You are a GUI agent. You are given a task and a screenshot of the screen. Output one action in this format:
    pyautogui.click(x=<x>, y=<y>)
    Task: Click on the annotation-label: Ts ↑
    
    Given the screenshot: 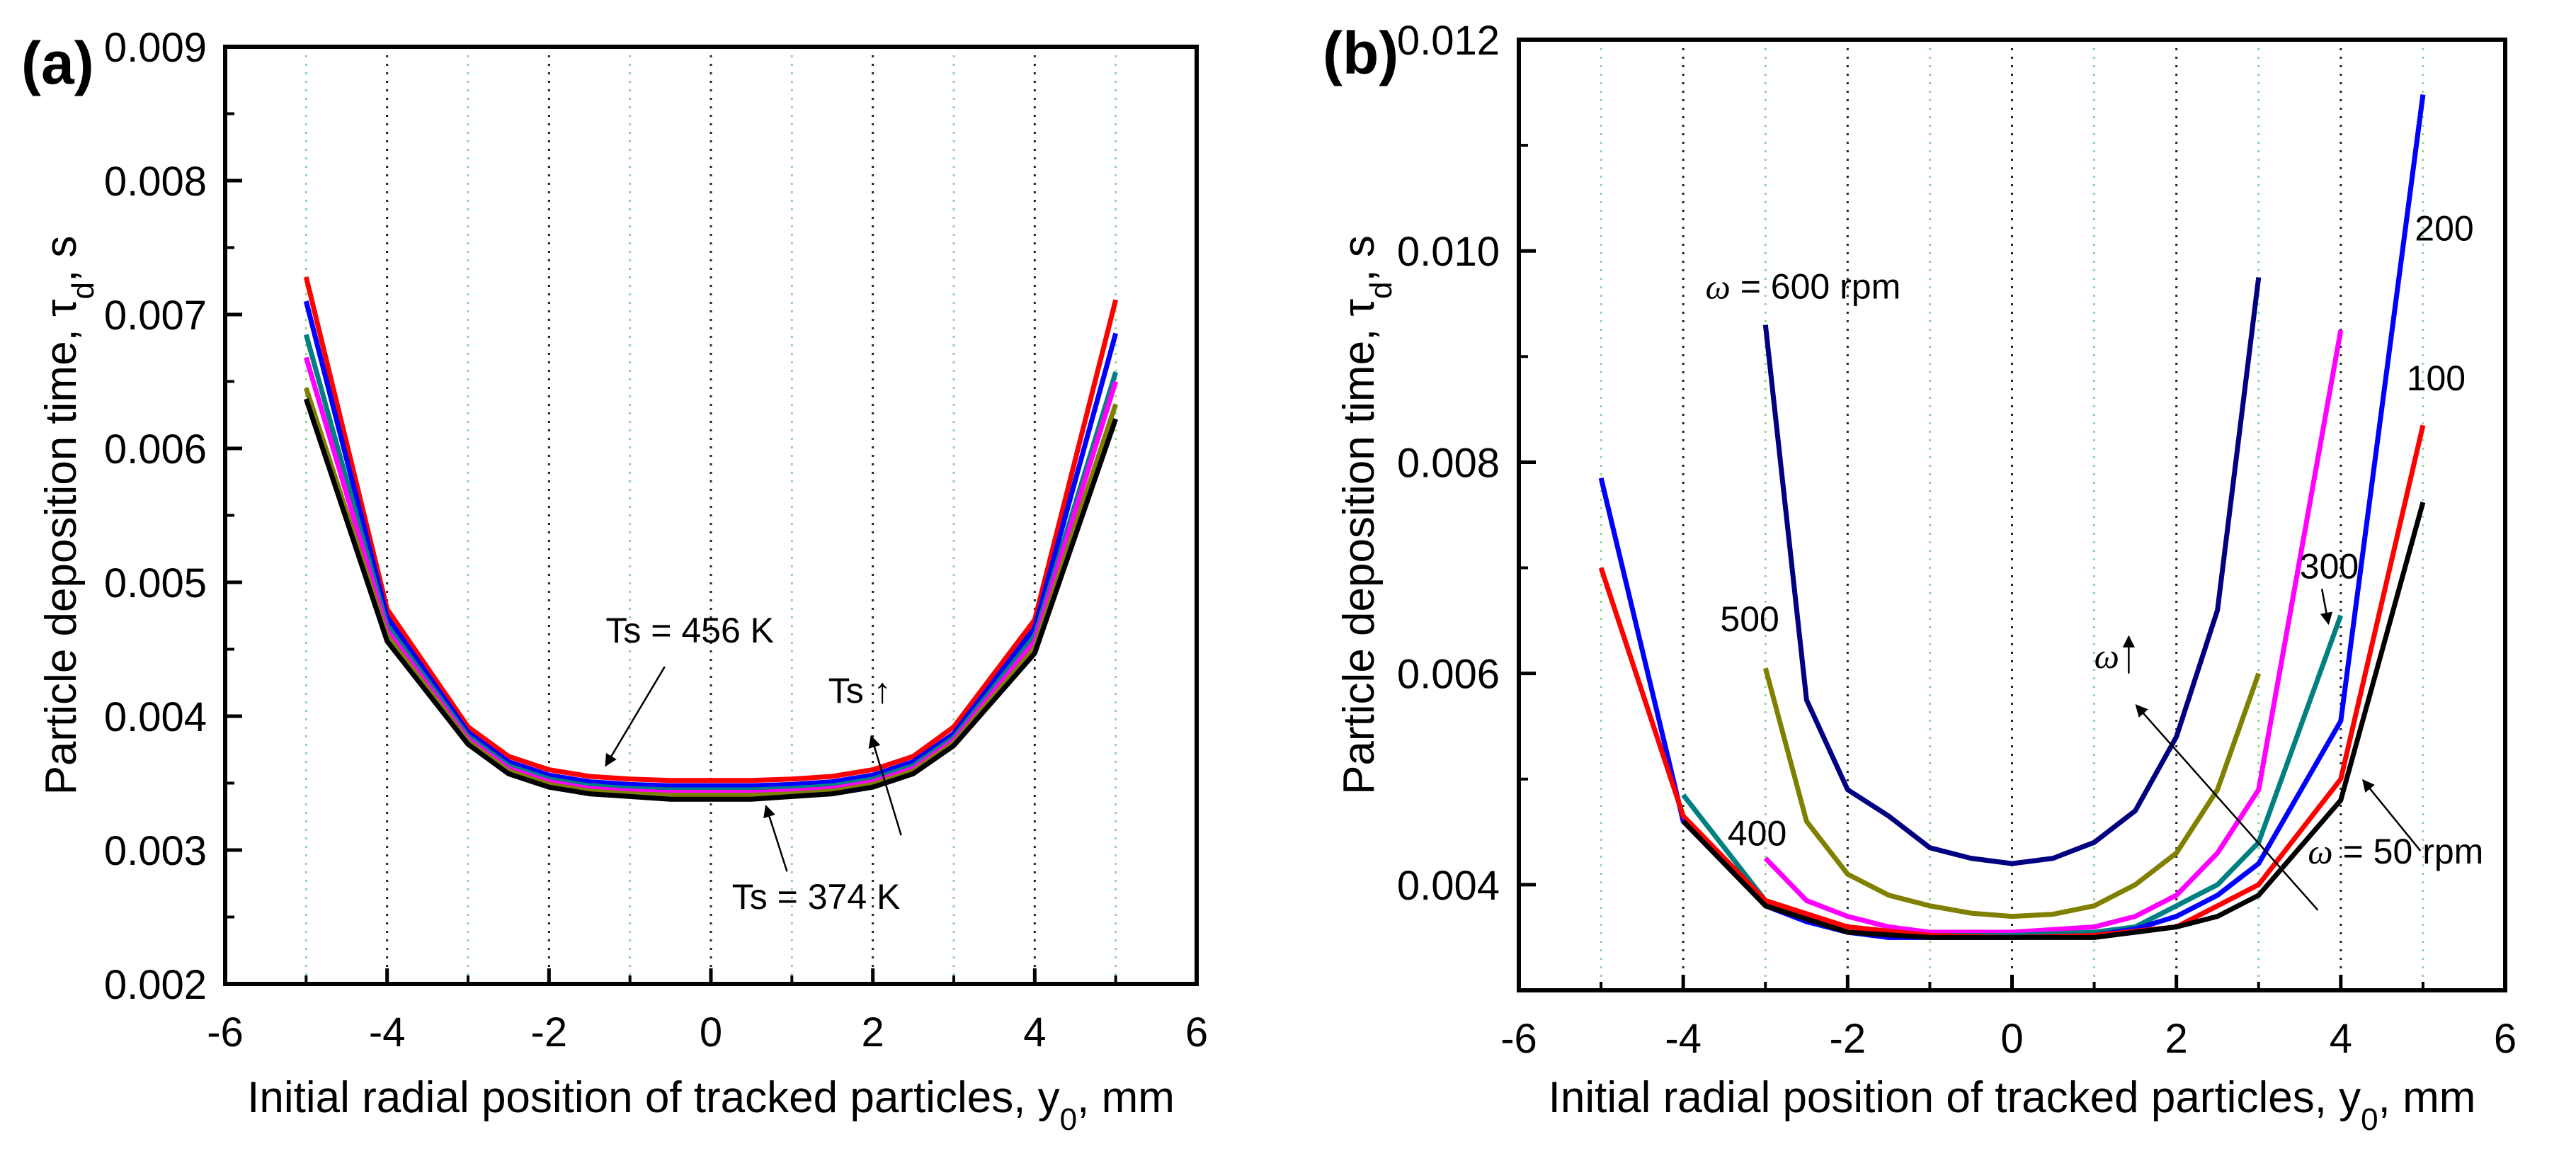 What is the action you would take?
    pyautogui.click(x=859, y=691)
    